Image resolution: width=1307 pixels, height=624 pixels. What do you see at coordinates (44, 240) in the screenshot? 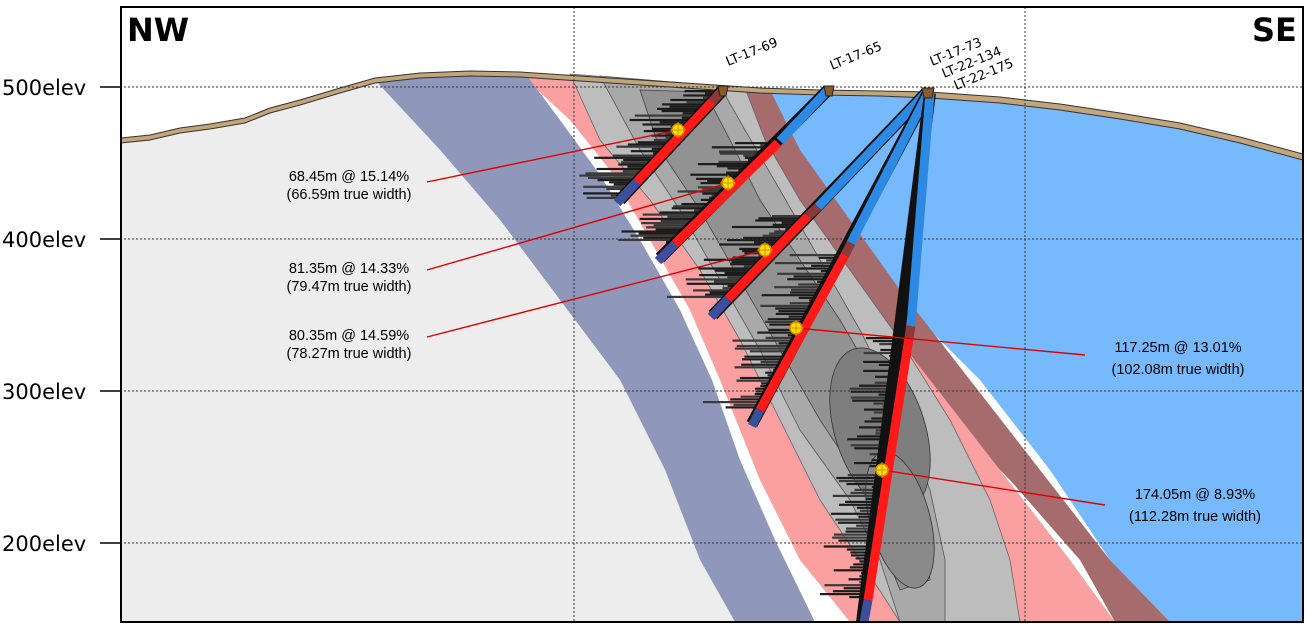
I see `elev-label-400: 400elev` at bounding box center [44, 240].